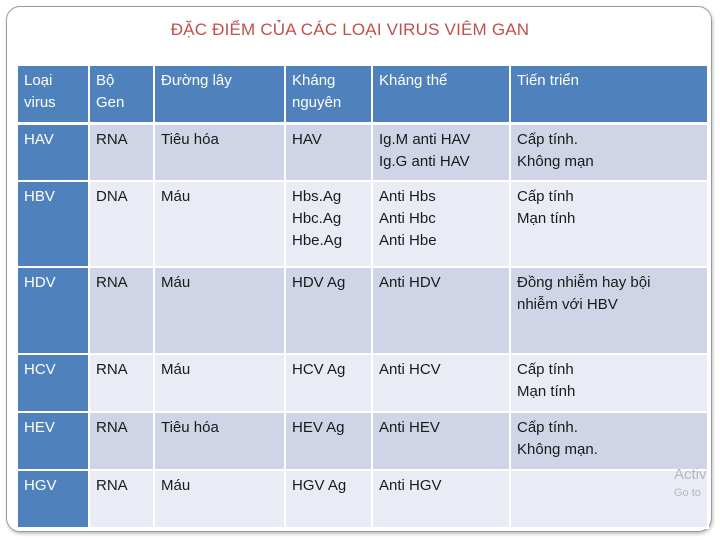 The width and height of the screenshot is (720, 540). What do you see at coordinates (121, 224) in the screenshot?
I see `gen-cell: DNA` at bounding box center [121, 224].